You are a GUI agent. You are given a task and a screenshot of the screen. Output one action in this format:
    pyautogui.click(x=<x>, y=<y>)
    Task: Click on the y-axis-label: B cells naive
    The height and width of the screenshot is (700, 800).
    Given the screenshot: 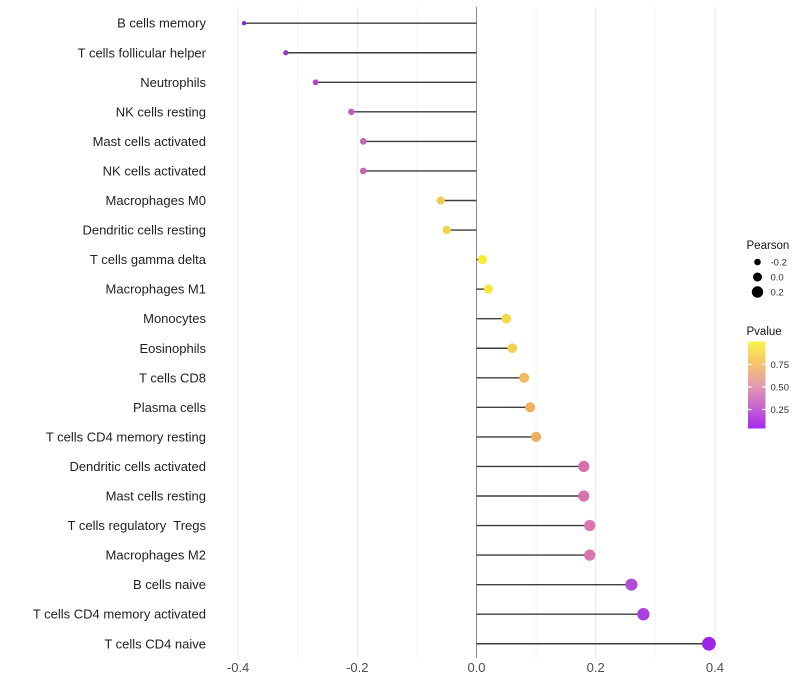 What is the action you would take?
    pyautogui.click(x=169, y=584)
    